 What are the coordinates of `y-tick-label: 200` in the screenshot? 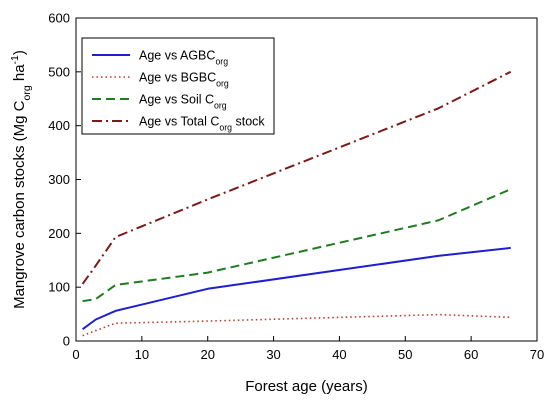 It's located at (59, 233).